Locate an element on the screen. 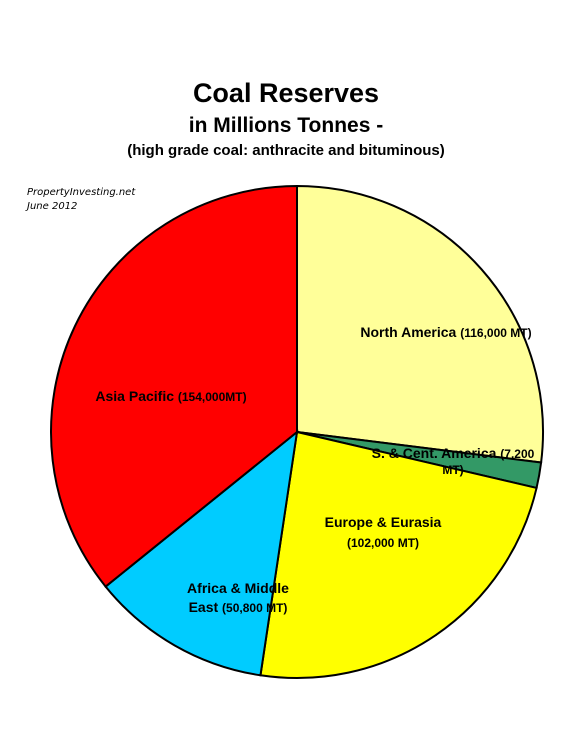  slice-label-north-america: North America (116,000 MT) is located at coordinates (445, 332).